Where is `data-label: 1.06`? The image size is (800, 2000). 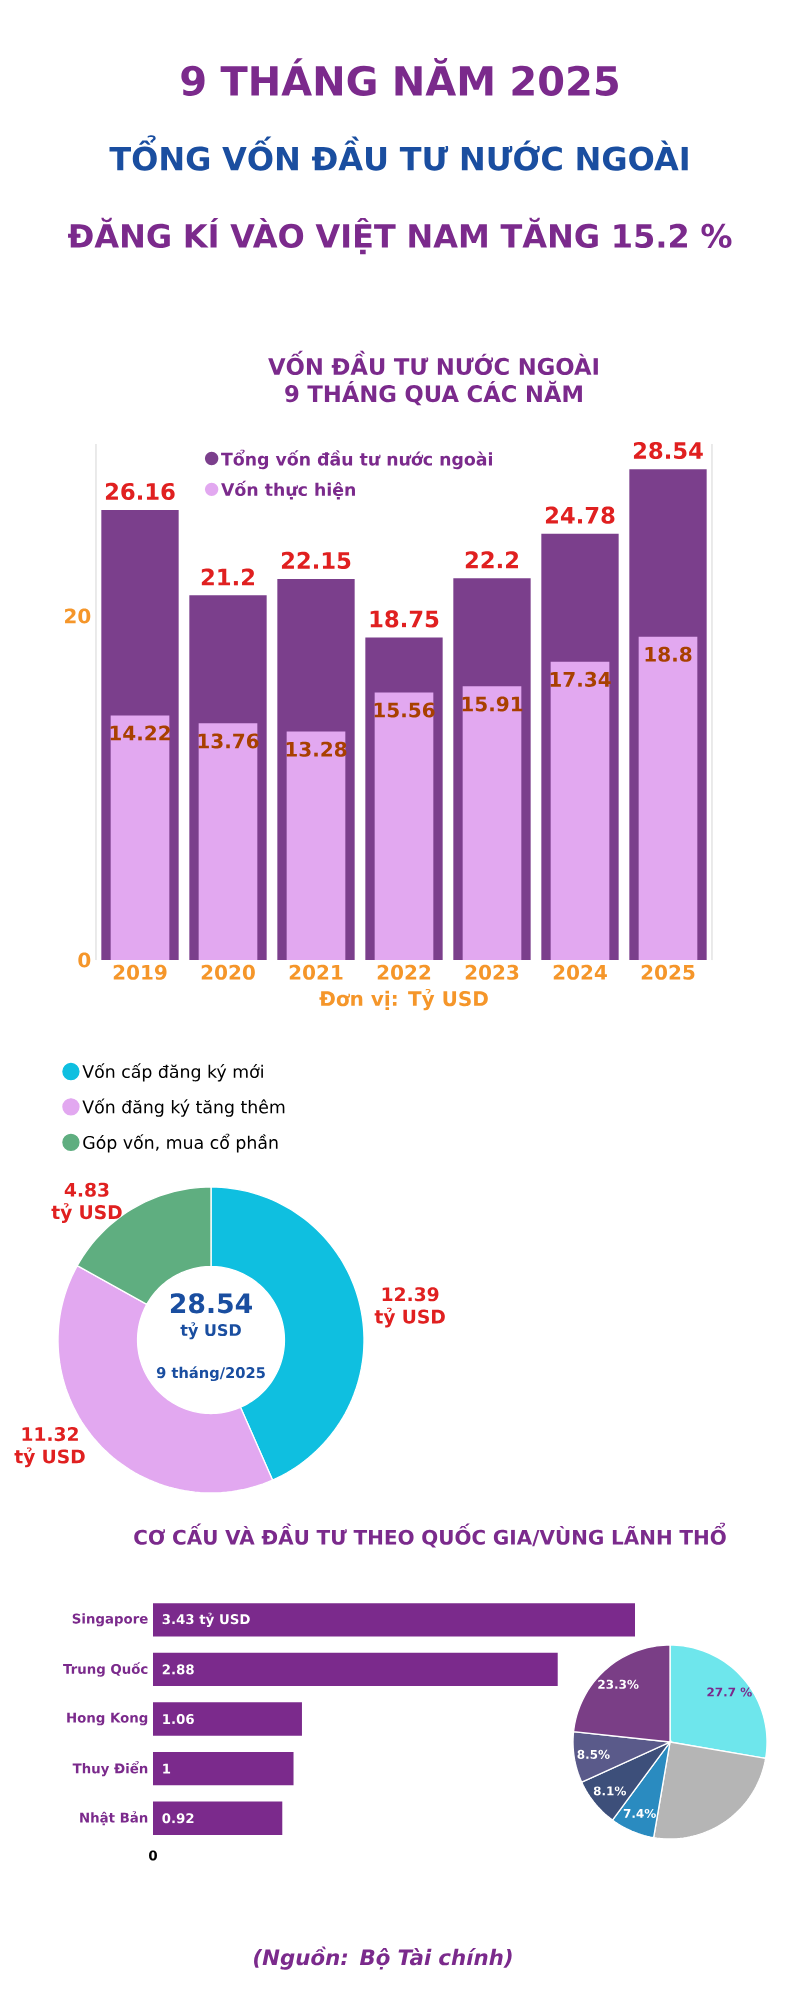 data-label: 1.06 is located at coordinates (178, 1719).